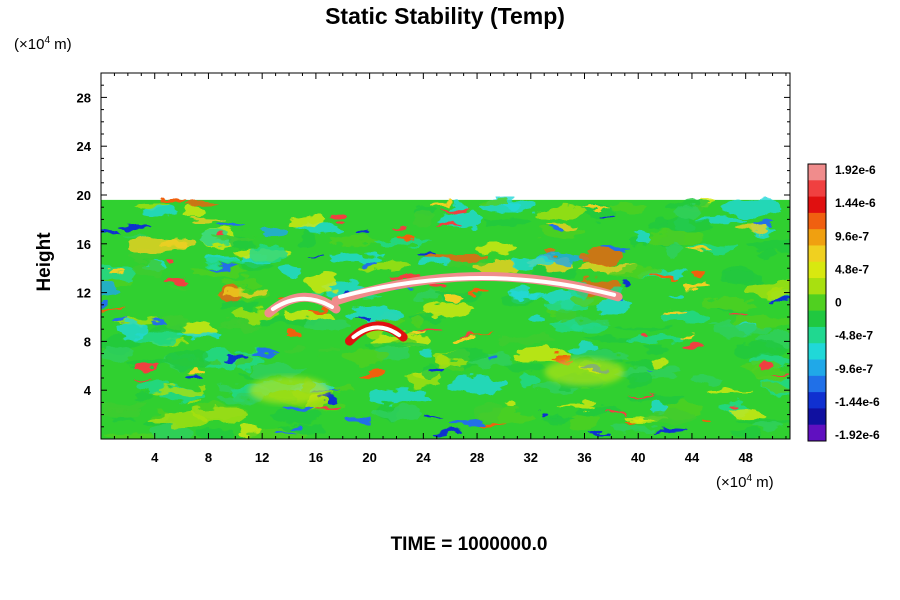  What do you see at coordinates (854, 369) in the screenshot?
I see `colorbar-label: -9.6e-7` at bounding box center [854, 369].